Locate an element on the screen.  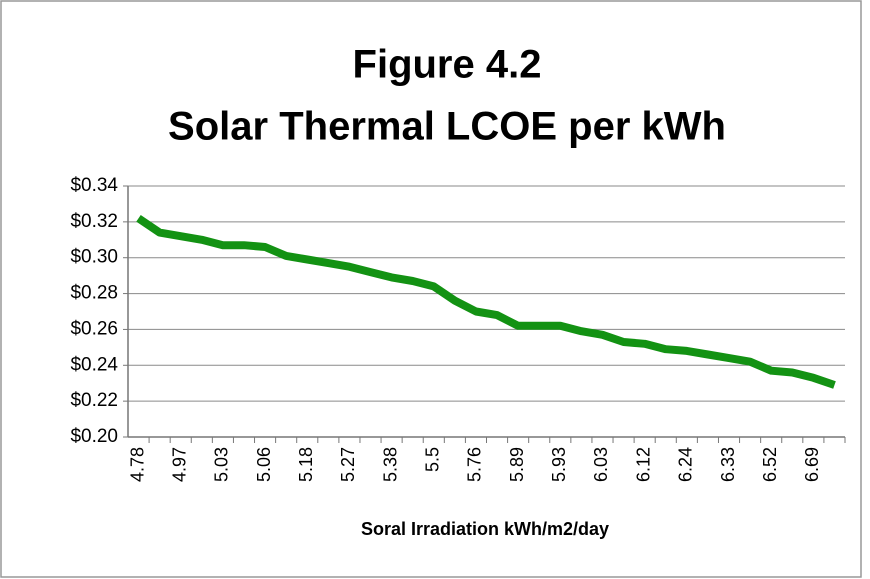
x-tick-label: 5.06 is located at coordinates (264, 464).